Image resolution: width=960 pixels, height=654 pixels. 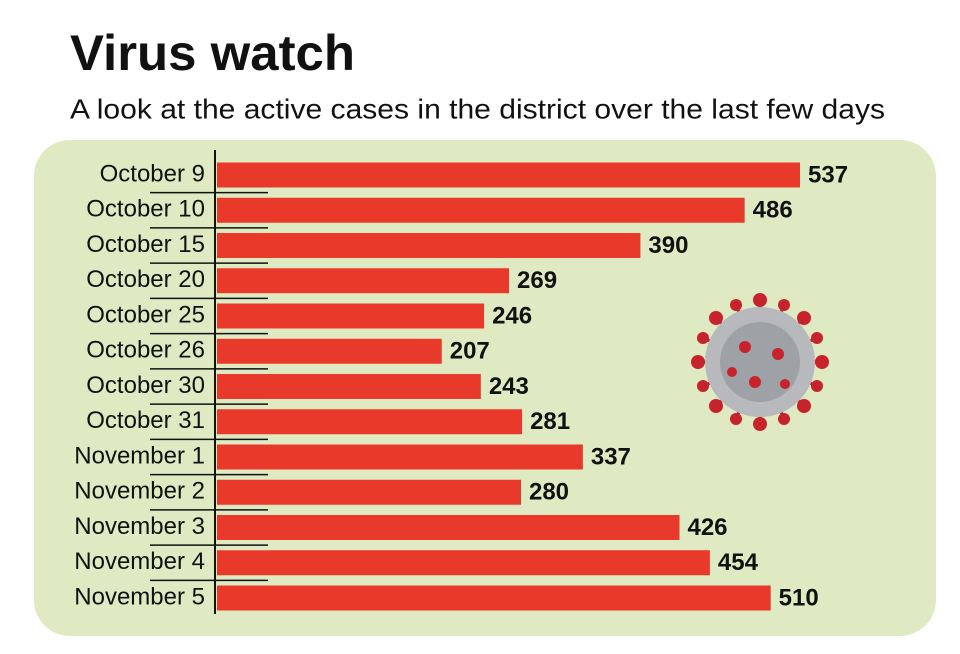 What do you see at coordinates (773, 210) in the screenshot?
I see `value-label: 486` at bounding box center [773, 210].